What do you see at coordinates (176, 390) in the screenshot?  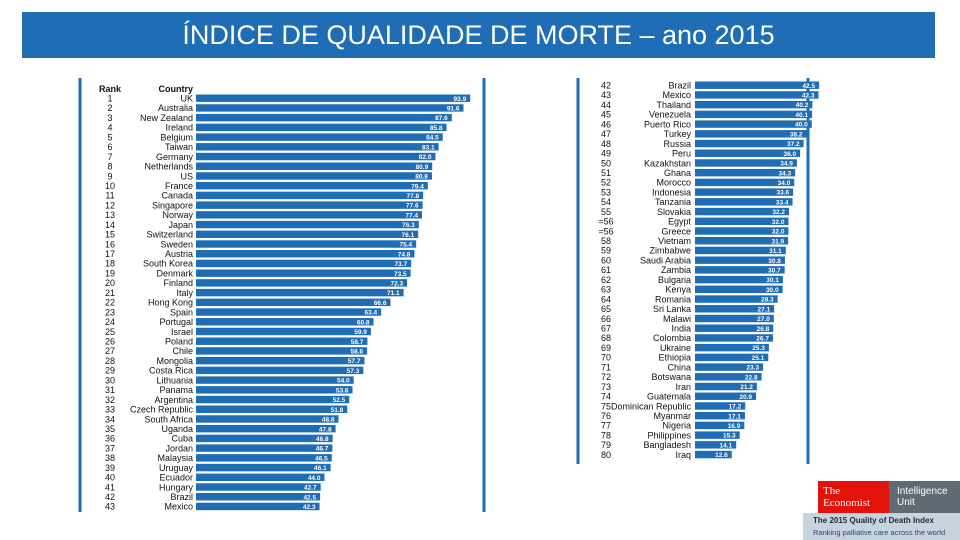 I see `country-label: Panama` at bounding box center [176, 390].